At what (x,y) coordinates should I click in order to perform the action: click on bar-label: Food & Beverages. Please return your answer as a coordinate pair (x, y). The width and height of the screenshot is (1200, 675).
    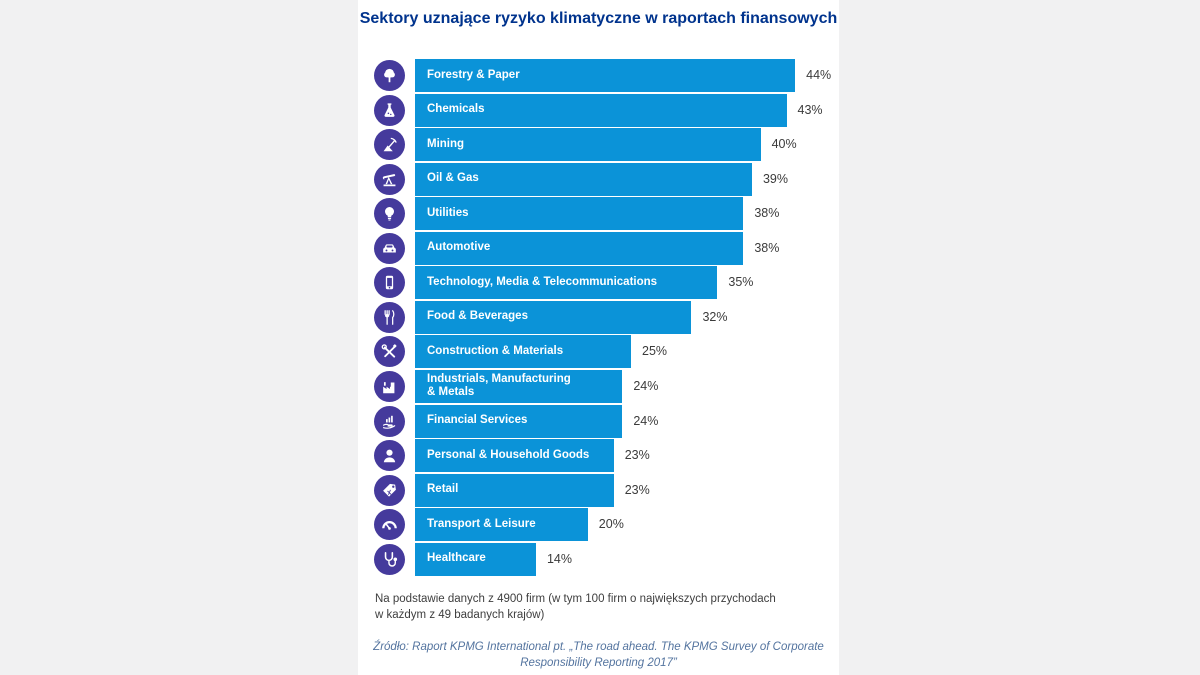
    Looking at the image, I should click on (477, 316).